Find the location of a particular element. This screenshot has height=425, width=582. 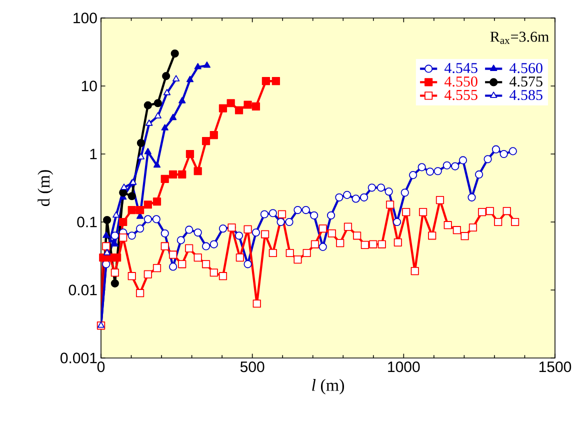

y-tick-label: 100 is located at coordinates (85, 18).